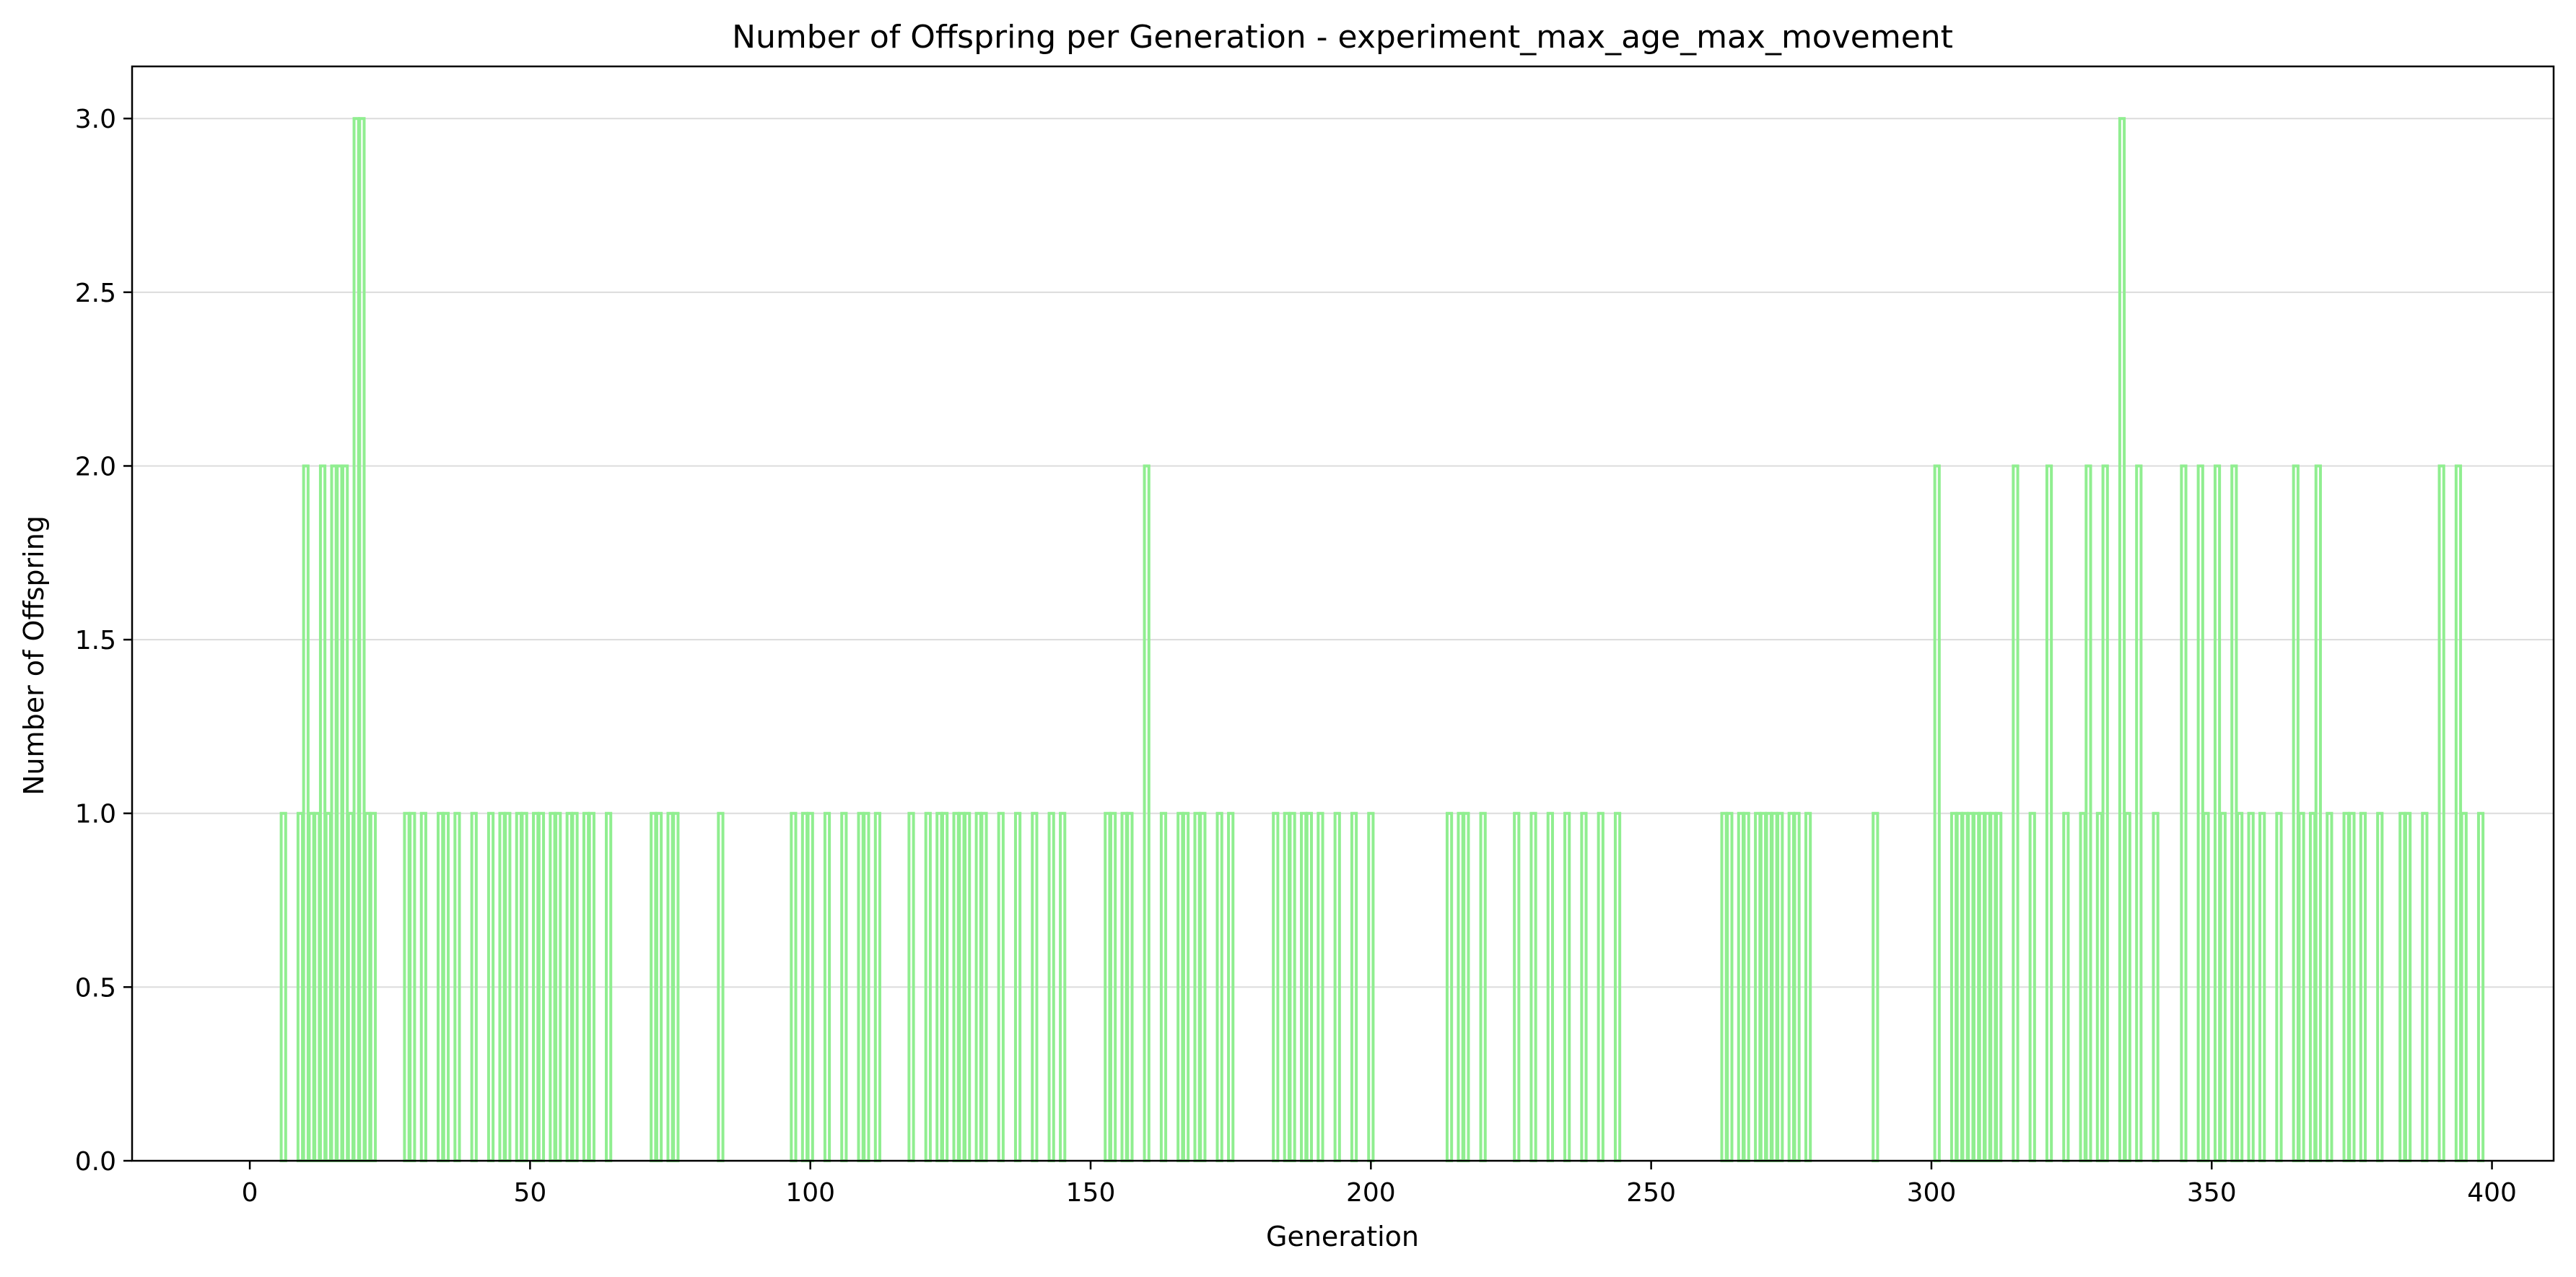  What do you see at coordinates (95, 1162) in the screenshot?
I see `y-tick-label: 0.0` at bounding box center [95, 1162].